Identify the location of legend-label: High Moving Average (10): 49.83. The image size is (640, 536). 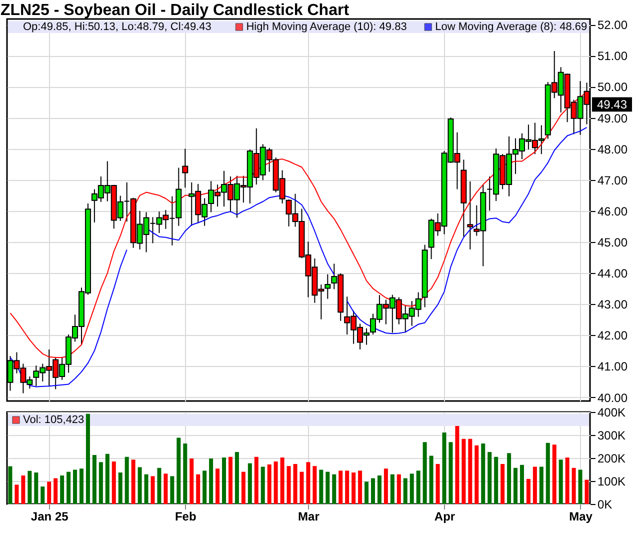
(326, 27).